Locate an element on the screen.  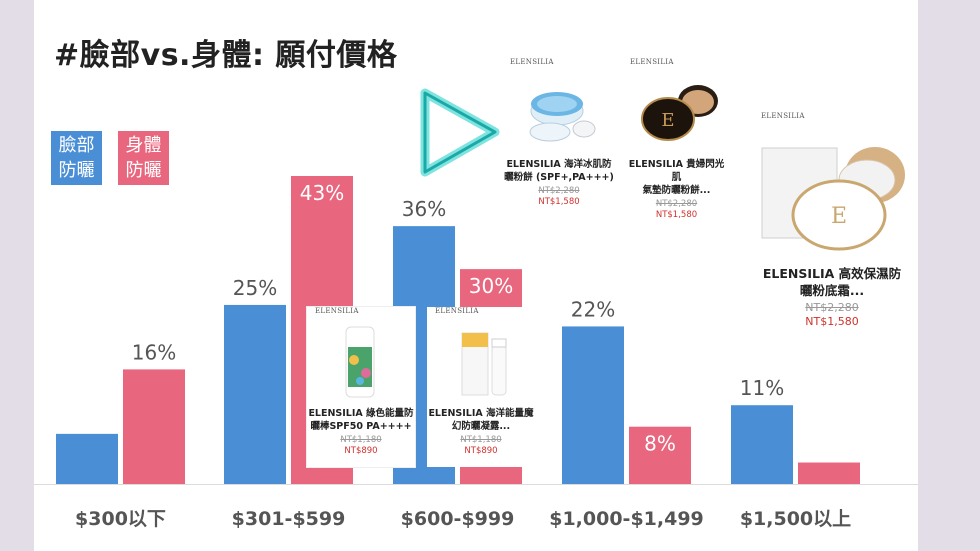
data-label: 22% is located at coordinates (593, 309).